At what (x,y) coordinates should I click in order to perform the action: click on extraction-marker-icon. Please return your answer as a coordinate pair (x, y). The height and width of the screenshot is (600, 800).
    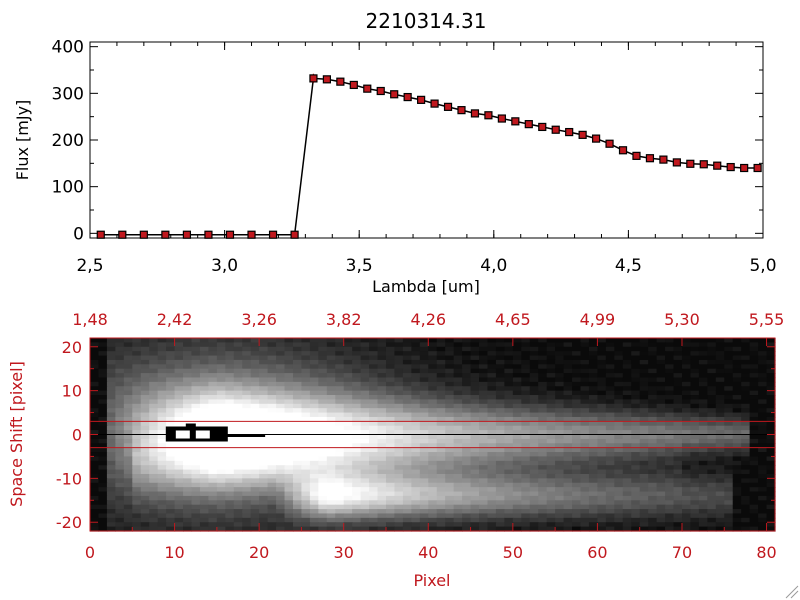
    Looking at the image, I should click on (215, 432).